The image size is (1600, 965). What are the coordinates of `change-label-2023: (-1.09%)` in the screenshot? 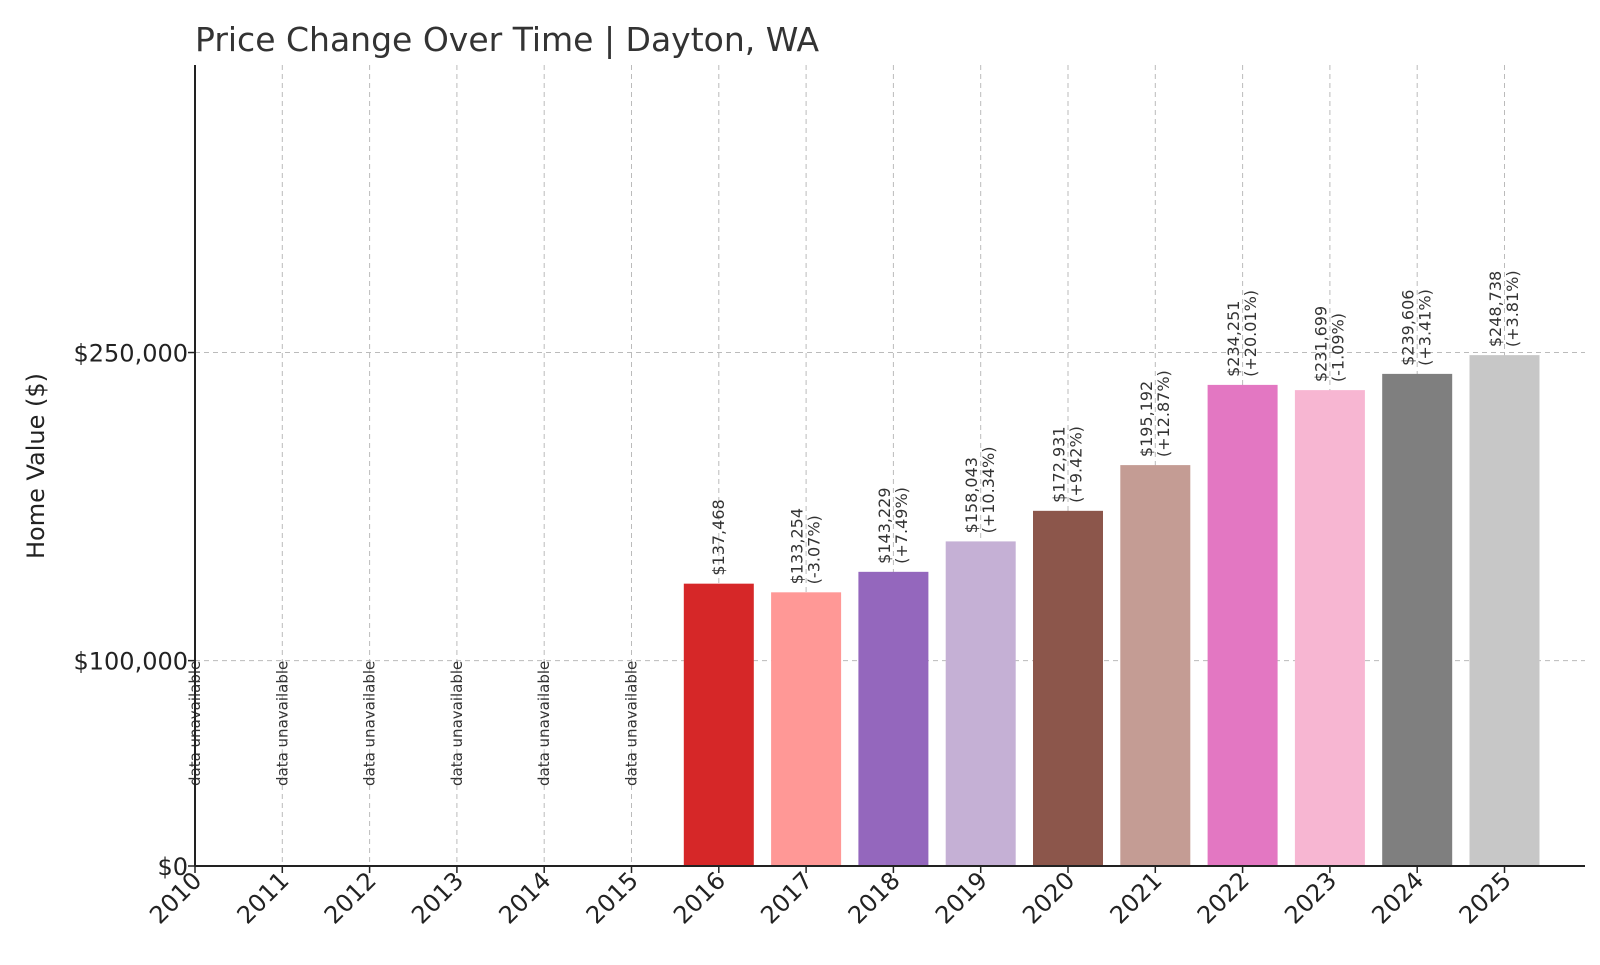 It's located at (1337, 347).